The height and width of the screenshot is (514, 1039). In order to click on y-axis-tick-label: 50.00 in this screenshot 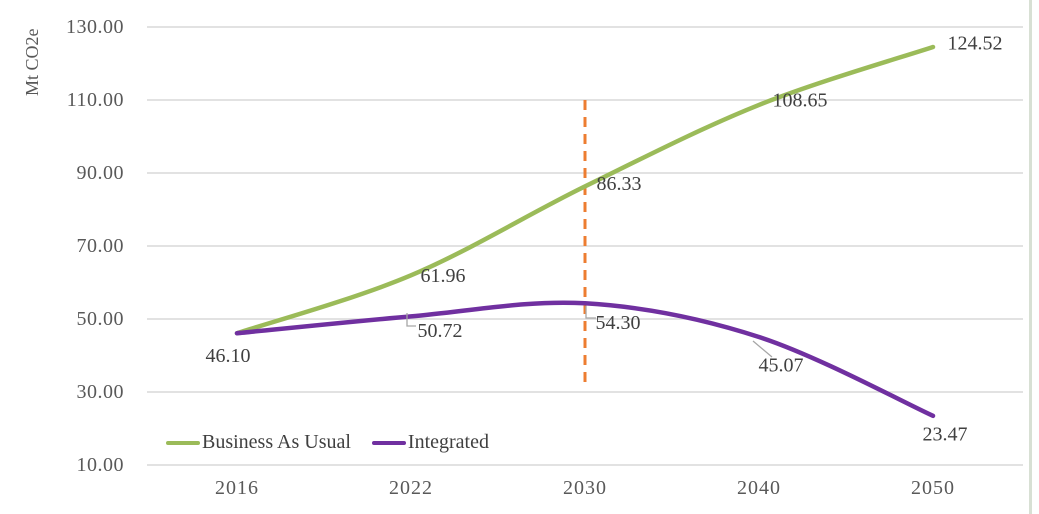, I will do `click(100, 319)`.